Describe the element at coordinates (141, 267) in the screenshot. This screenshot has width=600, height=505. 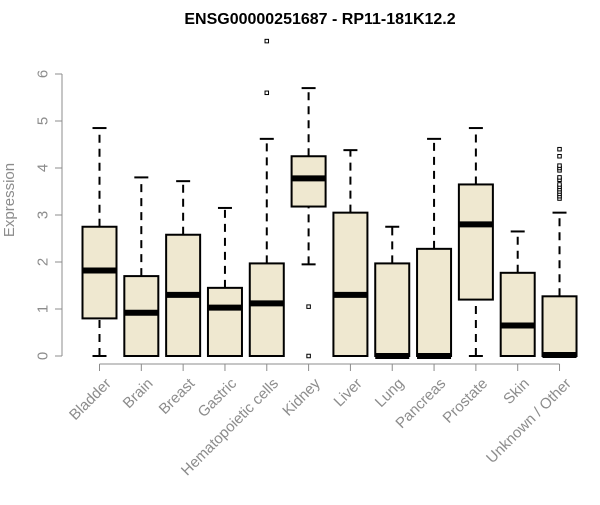
I see `box-brain` at that location.